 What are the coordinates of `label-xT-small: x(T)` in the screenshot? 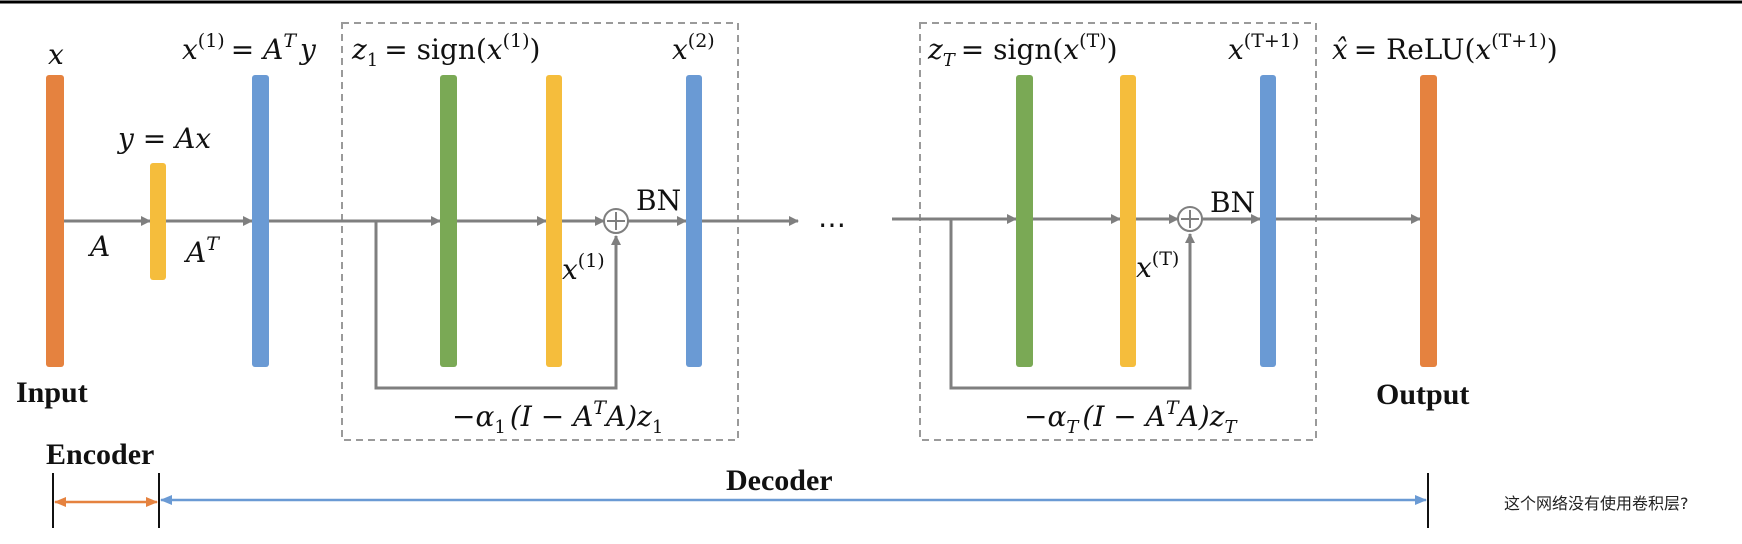 It's located at (1157, 266).